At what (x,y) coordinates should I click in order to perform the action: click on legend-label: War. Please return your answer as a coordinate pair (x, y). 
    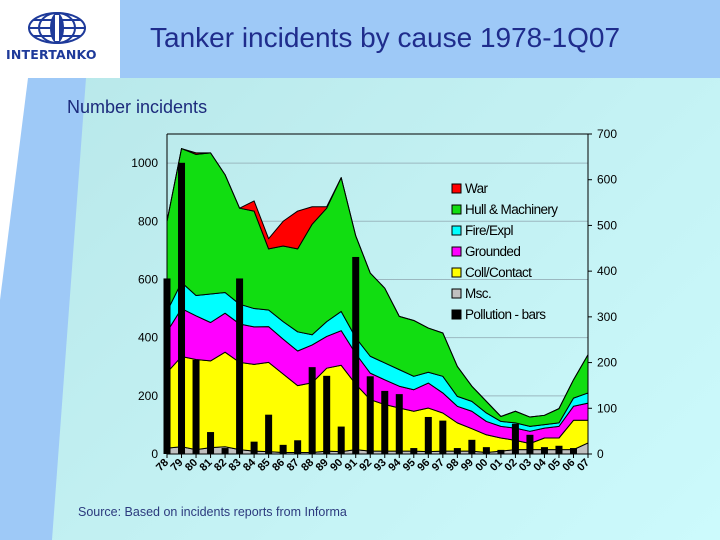
    Looking at the image, I should click on (477, 188).